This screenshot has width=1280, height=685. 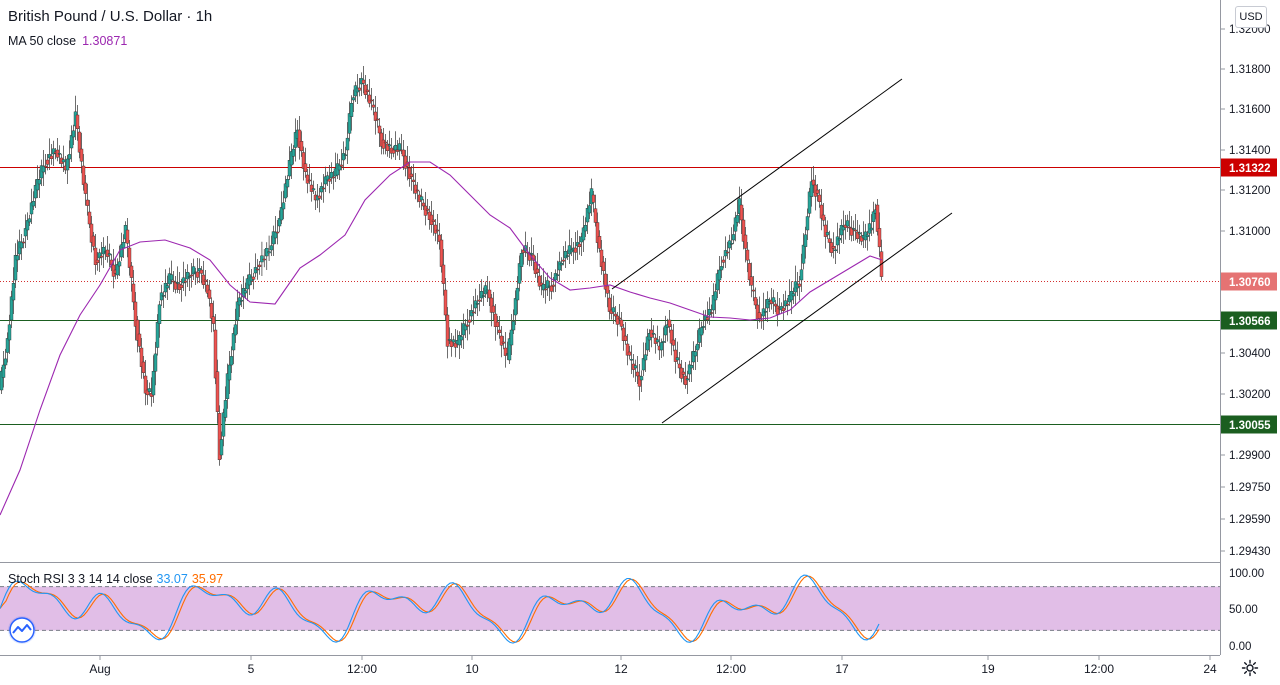 I want to click on stoch-k-line, so click(x=440, y=609).